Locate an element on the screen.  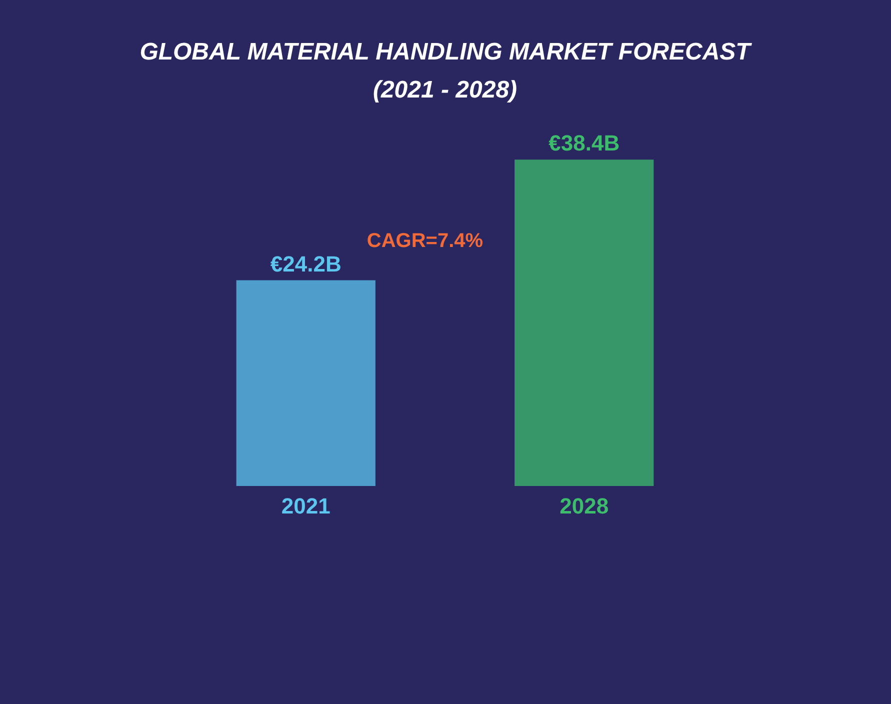
text: GLOBAL MATERIAL HANDLING MARKET FORECAST is located at coordinates (445, 52).